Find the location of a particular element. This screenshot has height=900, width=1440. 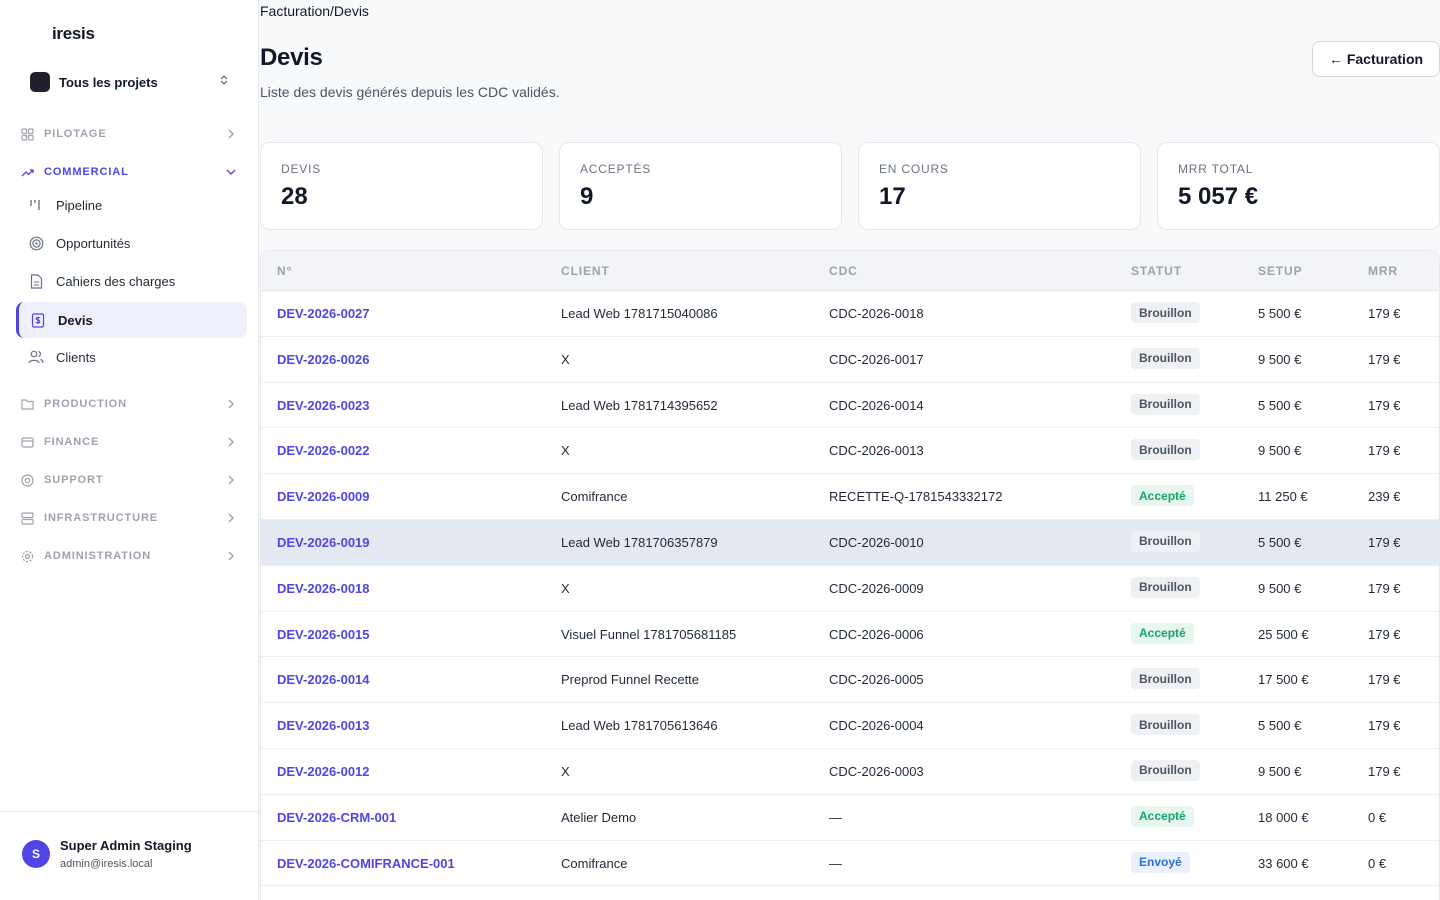

client-cell: Preprod Funnel Recette is located at coordinates (630, 680).